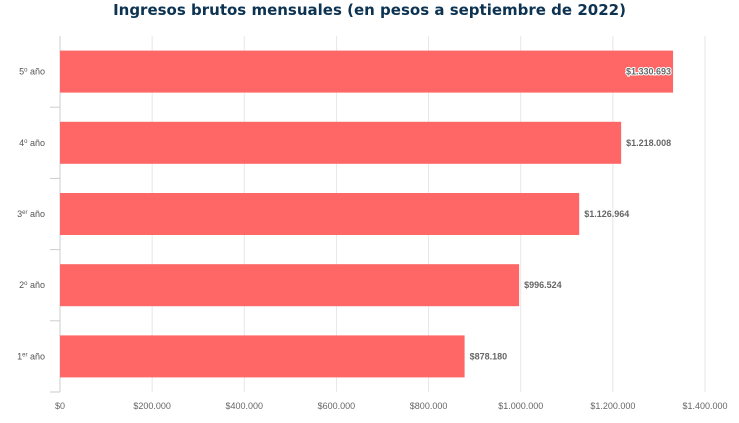  What do you see at coordinates (648, 143) in the screenshot?
I see `data-label: $1.218.008` at bounding box center [648, 143].